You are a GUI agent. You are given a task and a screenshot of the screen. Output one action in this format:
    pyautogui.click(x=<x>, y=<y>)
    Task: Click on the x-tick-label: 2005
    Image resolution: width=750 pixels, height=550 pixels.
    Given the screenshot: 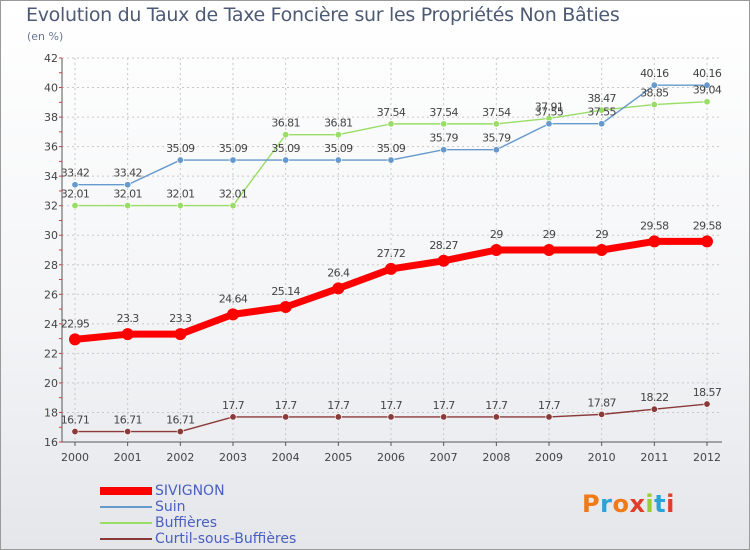 What is the action you would take?
    pyautogui.click(x=338, y=457)
    